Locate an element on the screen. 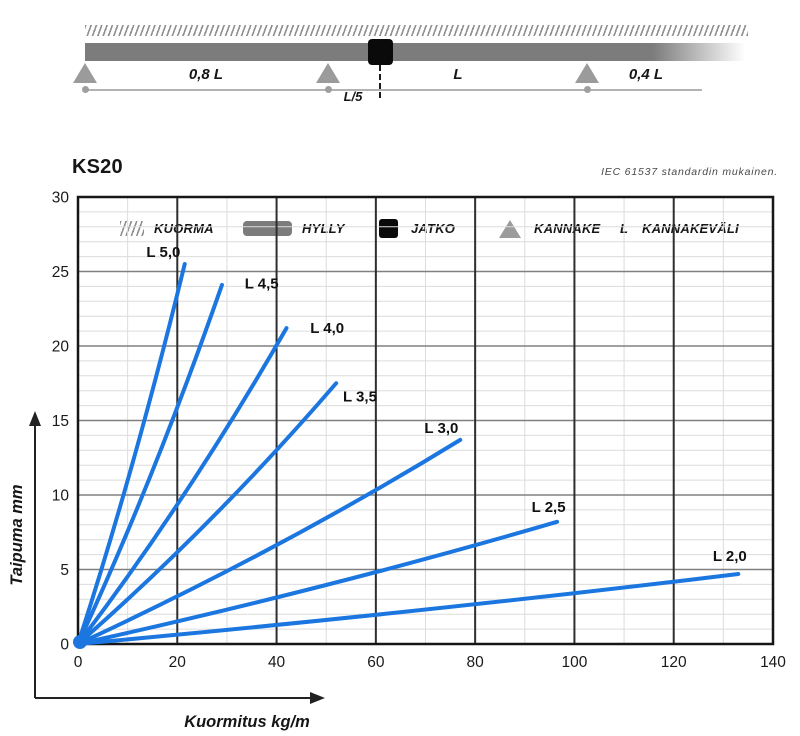 This screenshot has height=736, width=800. shelf-icon is located at coordinates (267, 228).